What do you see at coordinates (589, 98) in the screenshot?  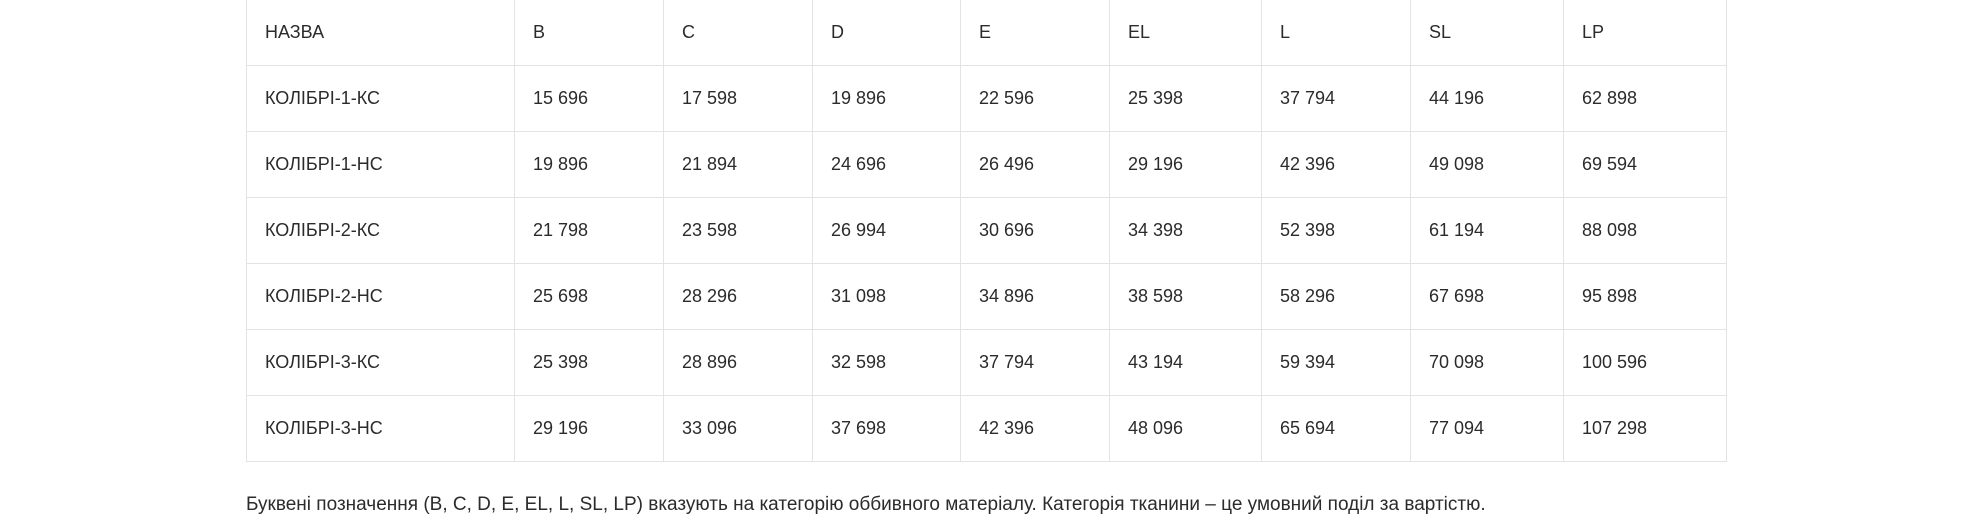 I see `price-cell: 15 696` at bounding box center [589, 98].